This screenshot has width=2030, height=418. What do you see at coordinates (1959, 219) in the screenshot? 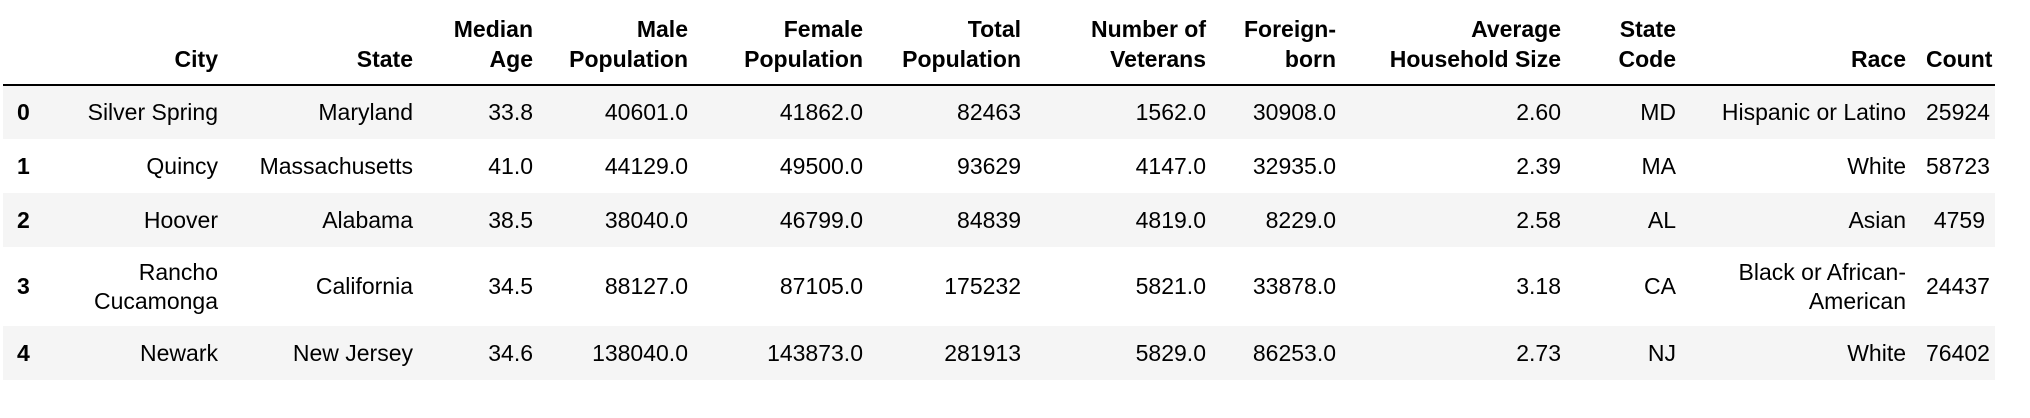
I see `cell-count: 4759` at bounding box center [1959, 219].